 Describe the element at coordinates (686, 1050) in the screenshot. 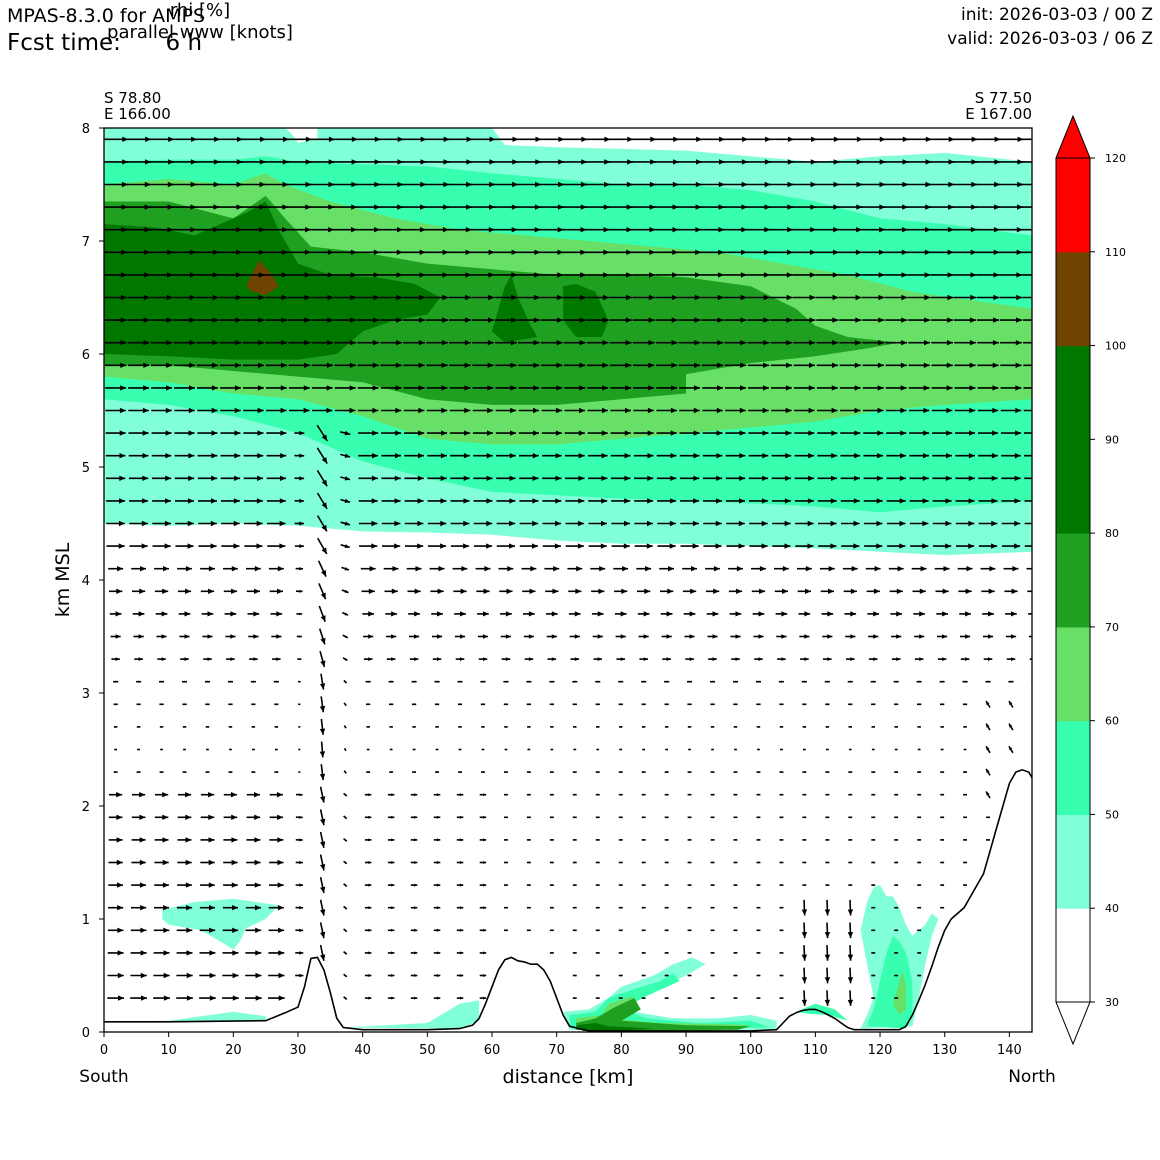

I see `x-tick-label: 90` at that location.